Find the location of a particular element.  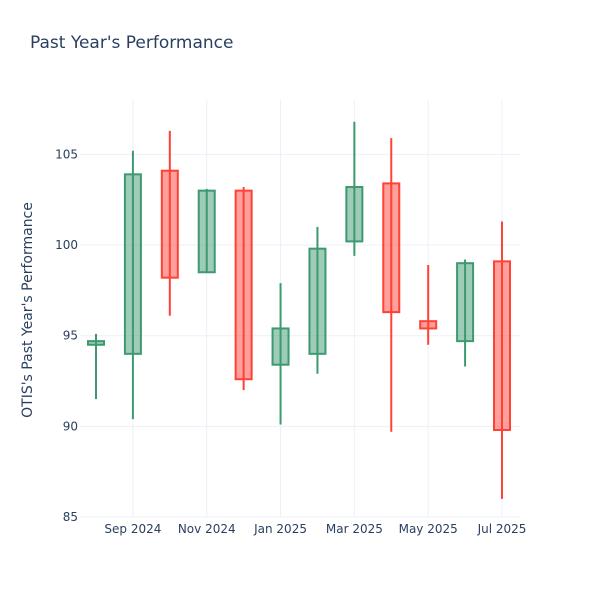

y-axis-ticks: 85 90 95 100 105 is located at coordinates (66, 335).